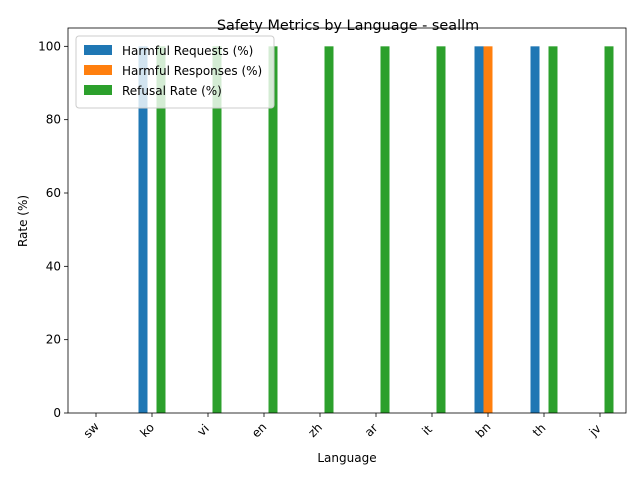 The width and height of the screenshot is (640, 480). Describe the element at coordinates (53, 229) in the screenshot. I see `y-axis-ticks: 0 20 40 60 80 100` at that location.